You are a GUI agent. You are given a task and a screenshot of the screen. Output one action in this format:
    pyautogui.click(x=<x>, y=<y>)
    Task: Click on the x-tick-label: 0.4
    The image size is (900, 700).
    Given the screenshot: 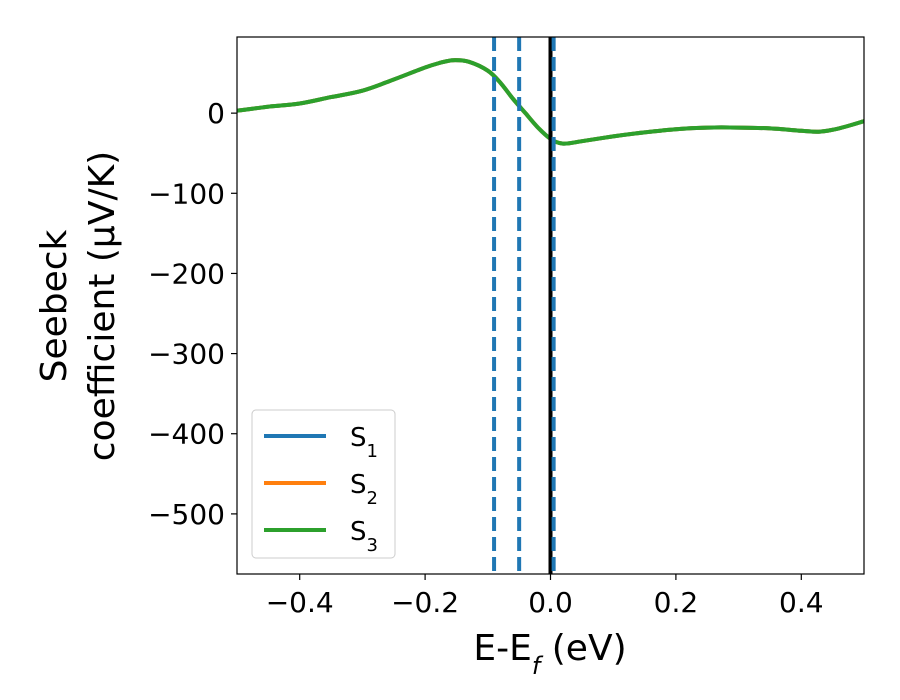 What is the action you would take?
    pyautogui.click(x=801, y=602)
    